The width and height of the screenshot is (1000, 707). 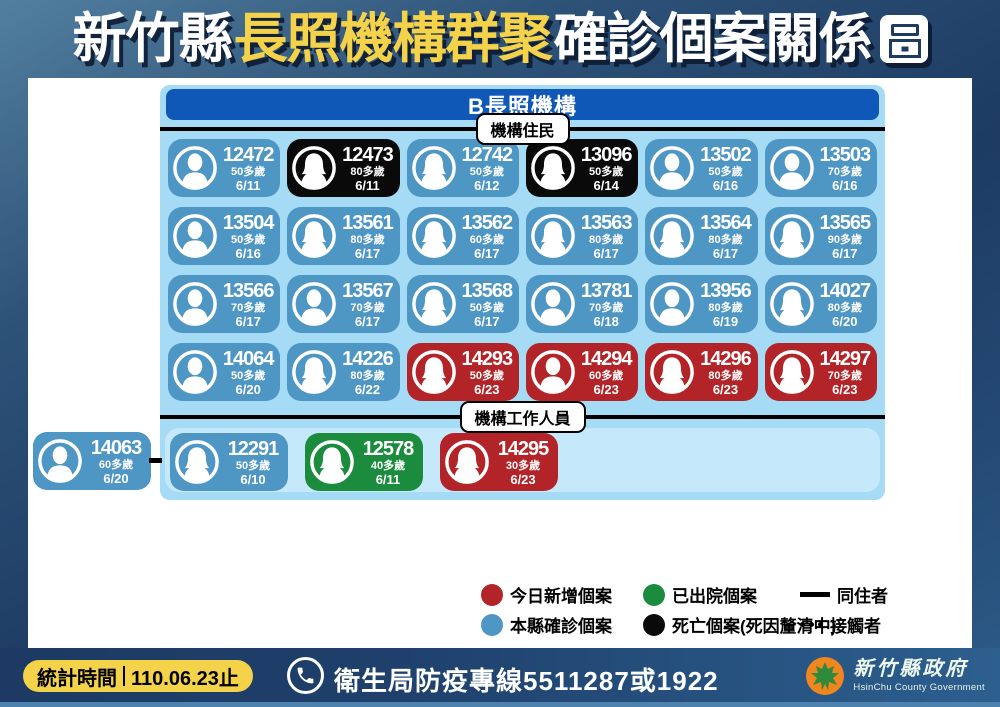 What do you see at coordinates (248, 307) in the screenshot?
I see `case-age: 70多歲` at bounding box center [248, 307].